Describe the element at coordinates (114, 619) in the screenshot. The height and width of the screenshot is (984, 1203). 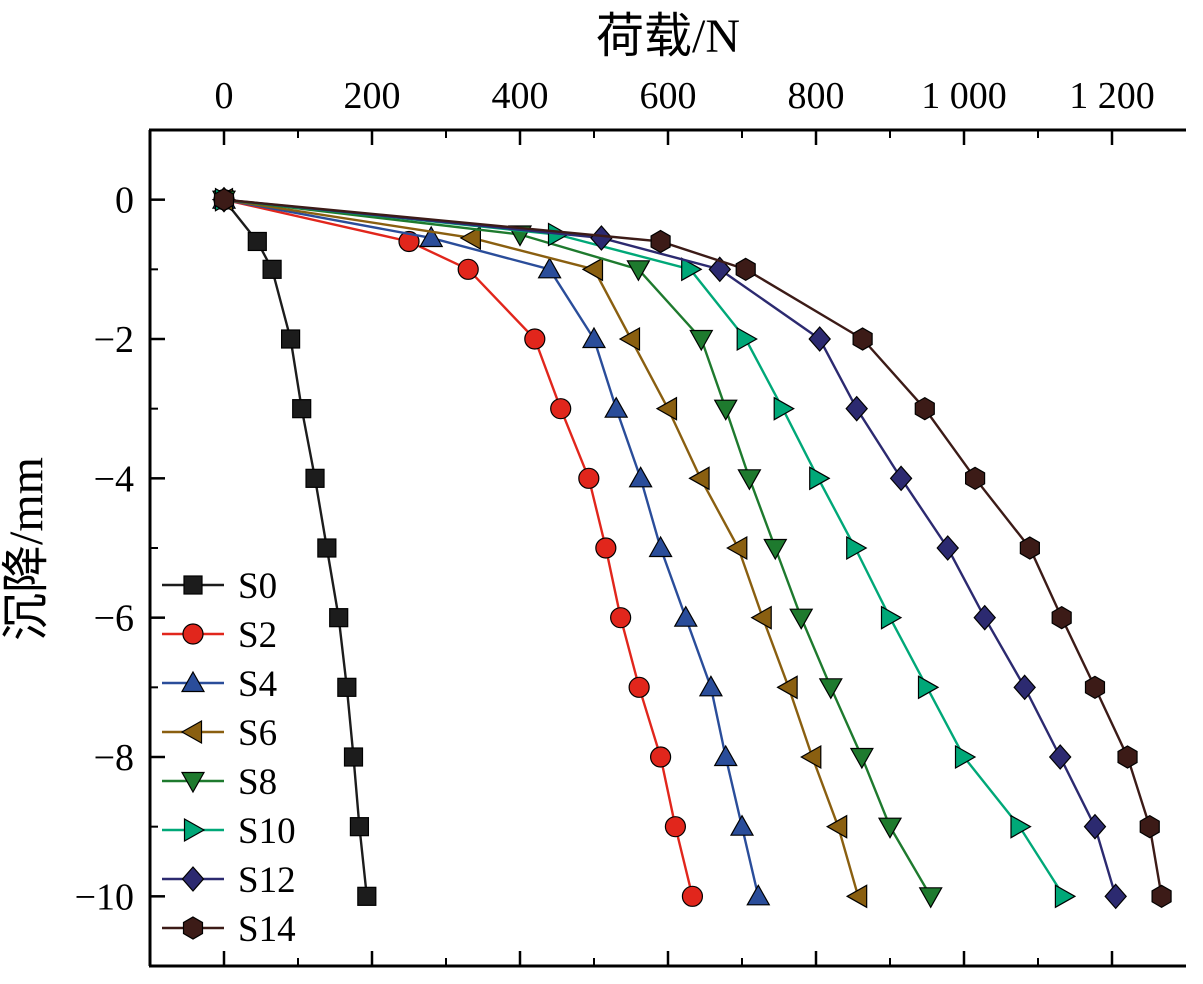
I see `y-tick-label: −6` at that location.